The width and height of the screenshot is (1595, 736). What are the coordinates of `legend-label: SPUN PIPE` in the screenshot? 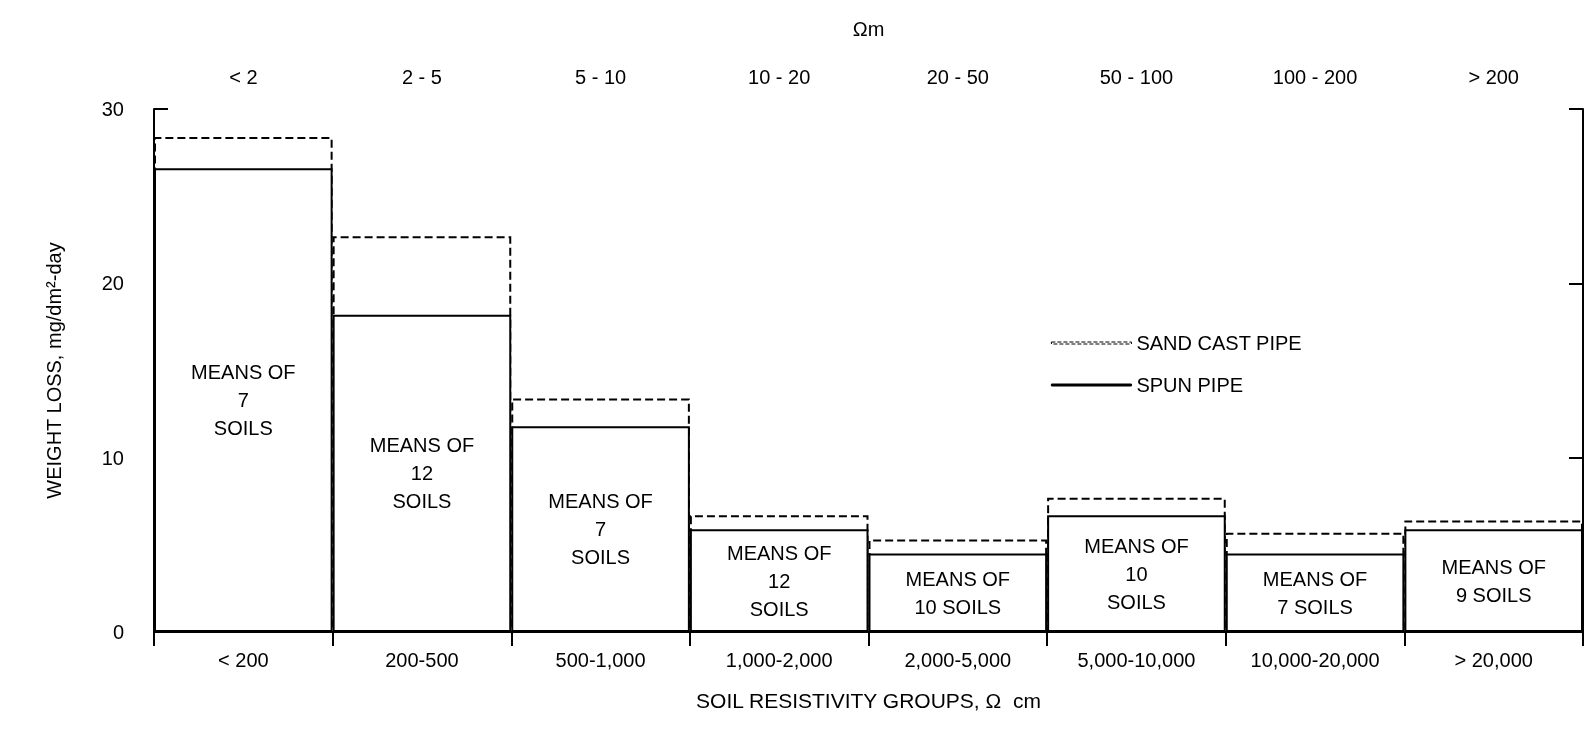 It's located at (1190, 385).